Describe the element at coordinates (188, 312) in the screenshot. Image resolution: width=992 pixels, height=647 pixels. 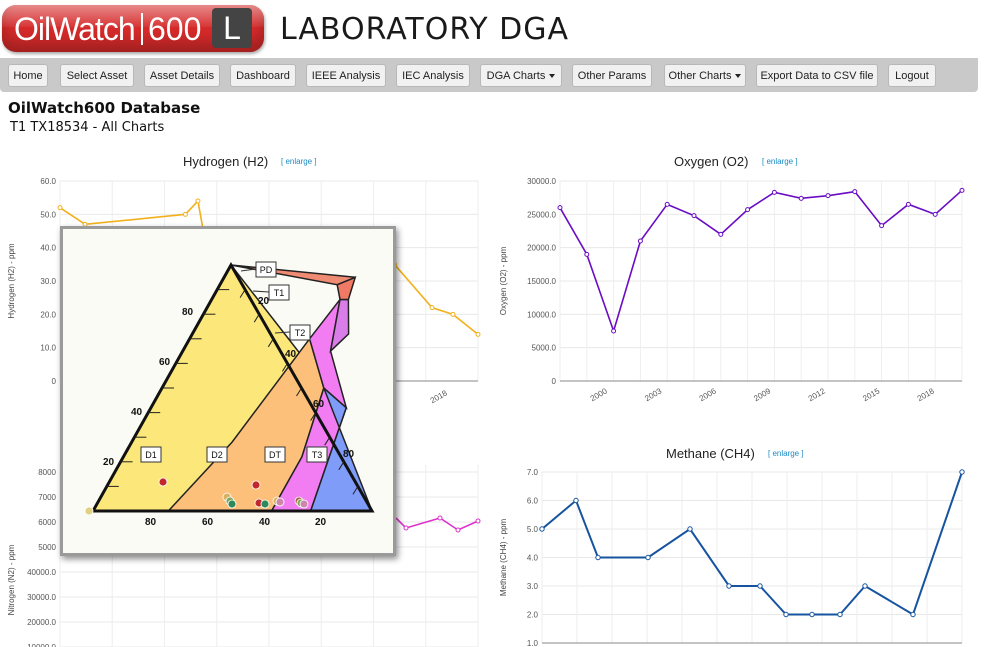
I see `left-axis-tick: 80` at that location.